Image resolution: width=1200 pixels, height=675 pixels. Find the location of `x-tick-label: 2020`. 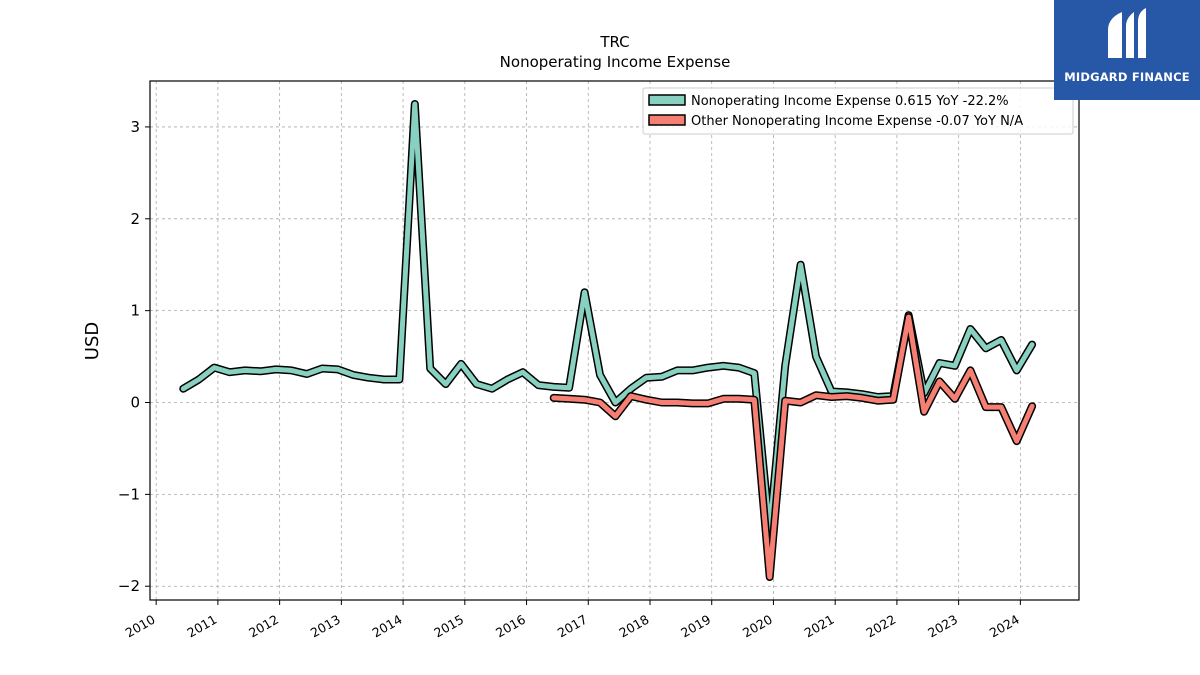

x-tick-label: 2020 is located at coordinates (757, 626).